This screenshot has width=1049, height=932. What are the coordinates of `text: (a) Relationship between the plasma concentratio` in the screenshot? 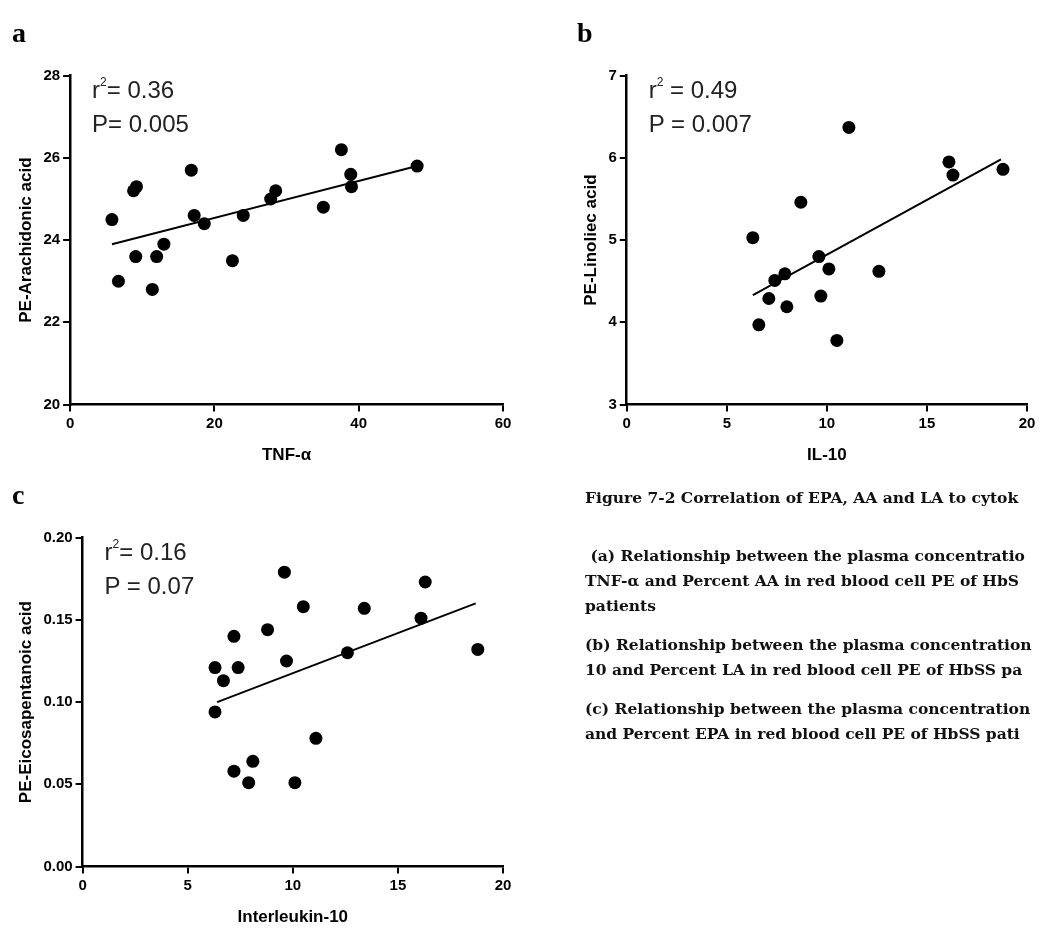 It's located at (807, 556).